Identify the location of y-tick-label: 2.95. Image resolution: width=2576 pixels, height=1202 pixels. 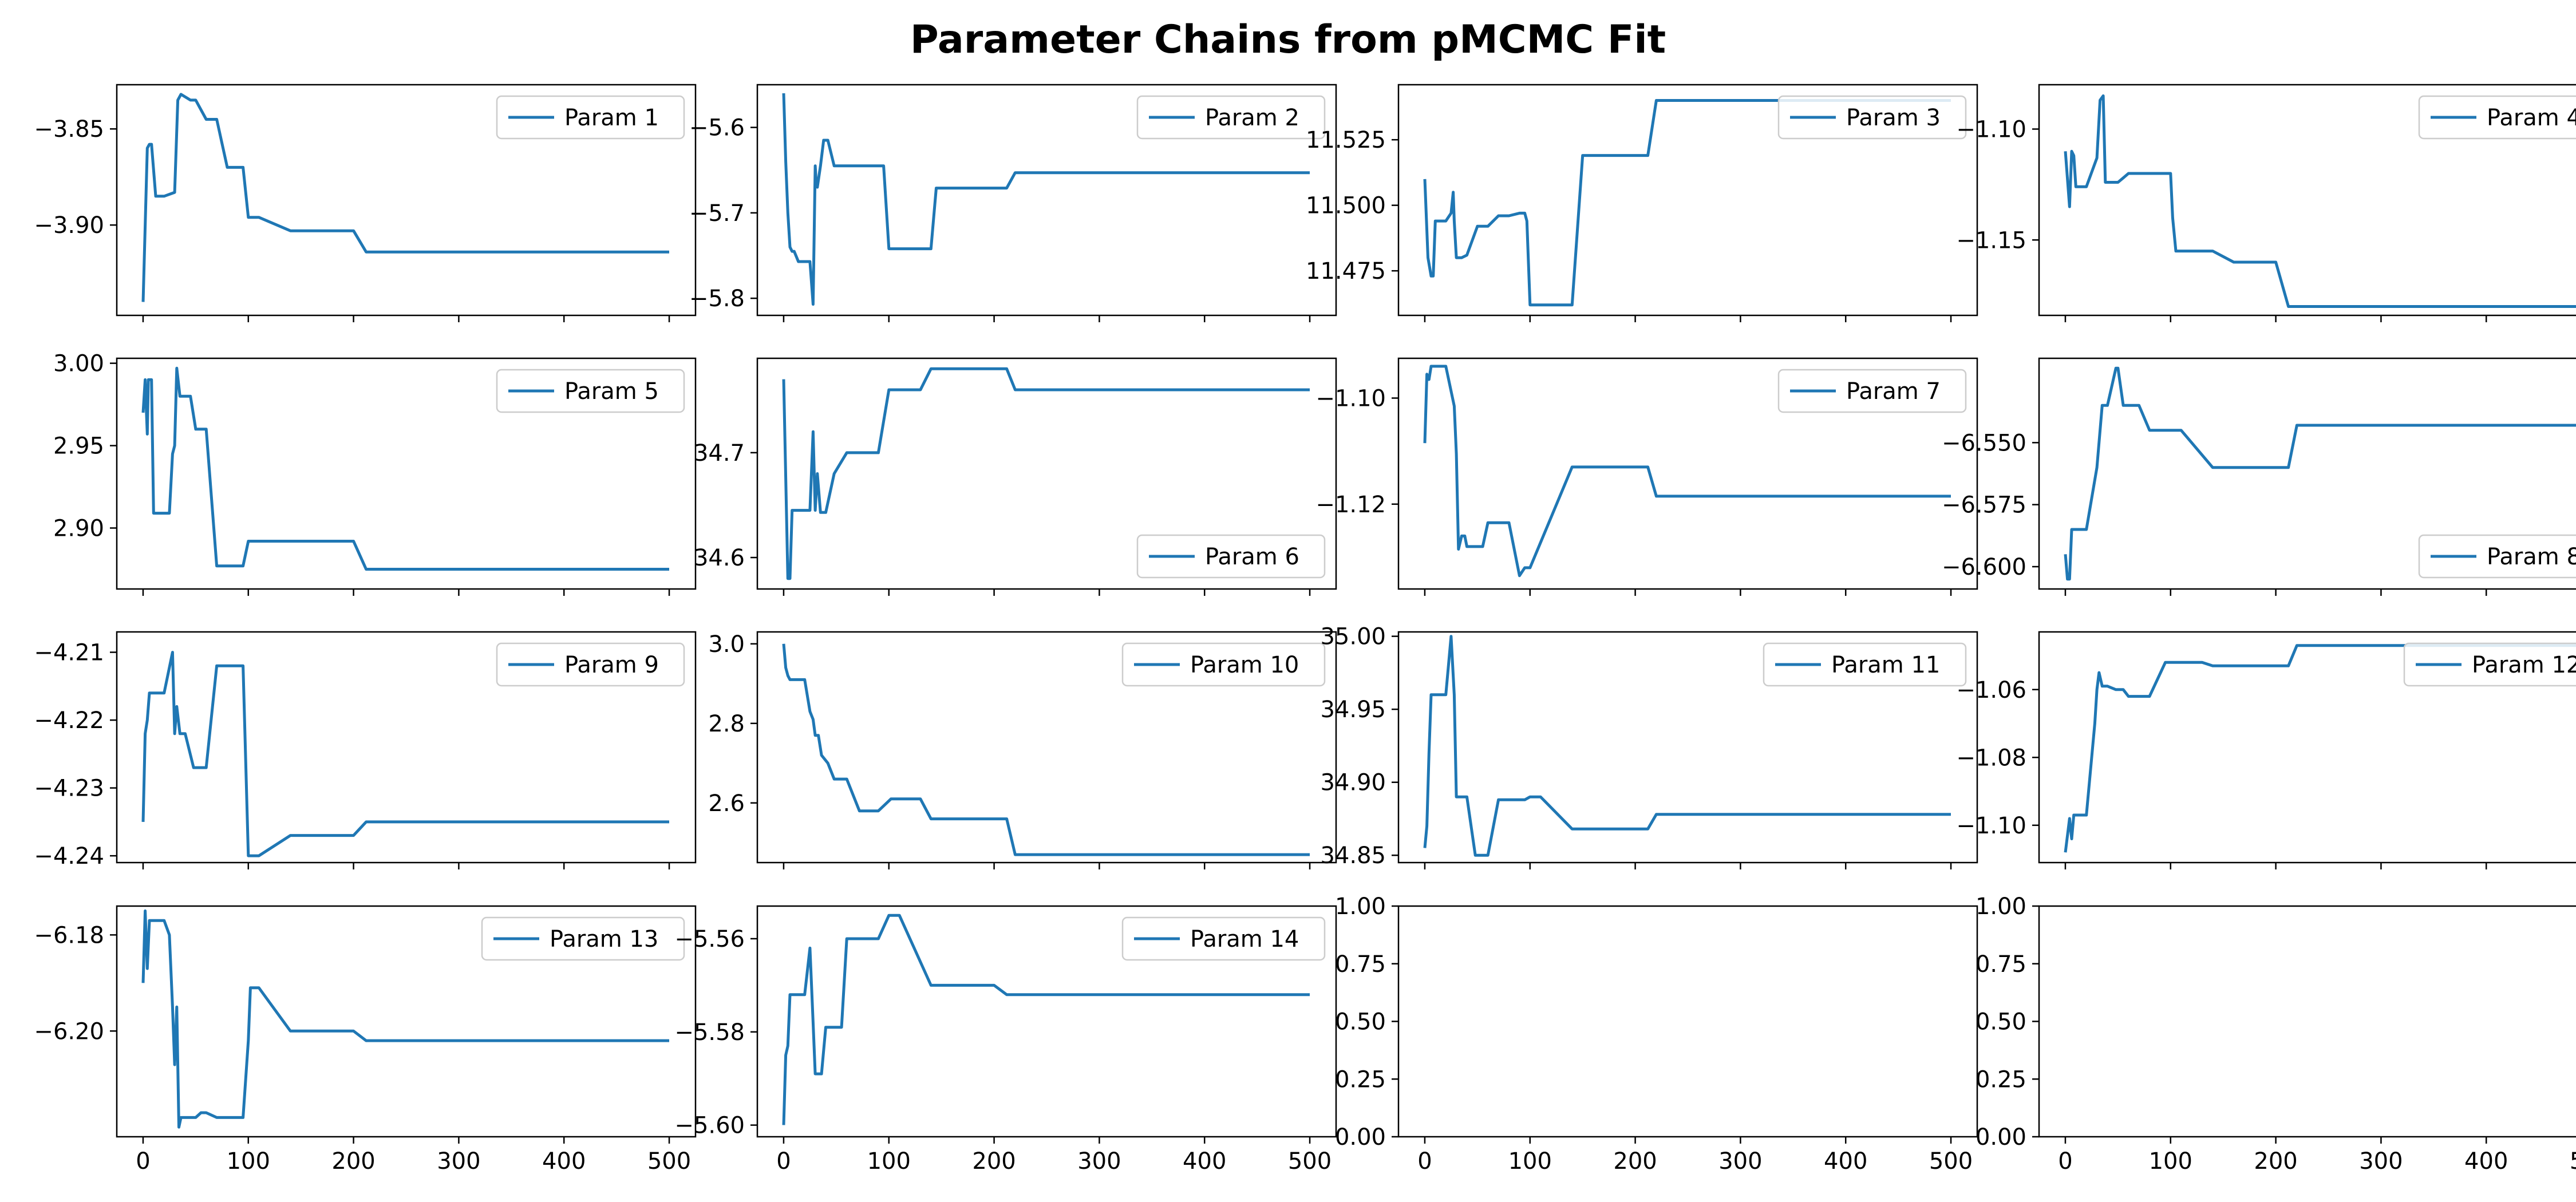
(78, 447).